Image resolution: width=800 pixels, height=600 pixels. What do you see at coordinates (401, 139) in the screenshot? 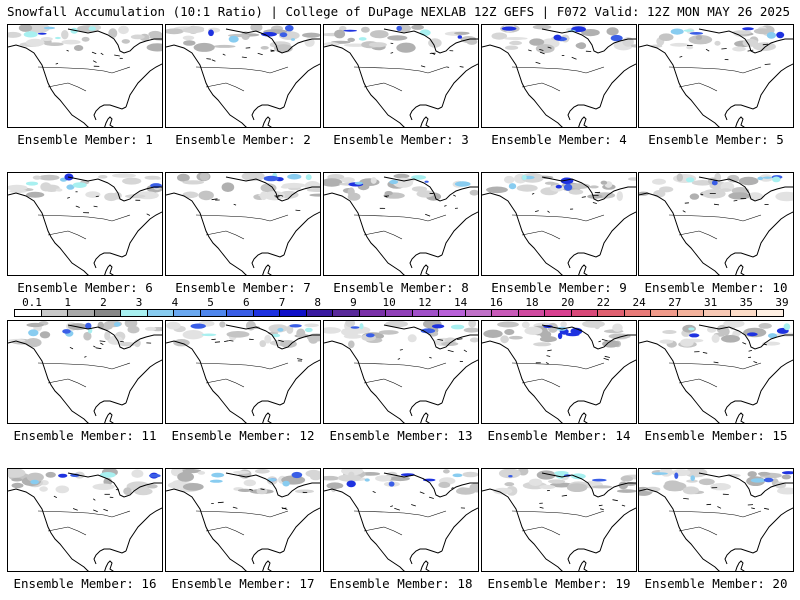
I see `ensemble-member-caption: Ensemble Member: 3` at bounding box center [401, 139].